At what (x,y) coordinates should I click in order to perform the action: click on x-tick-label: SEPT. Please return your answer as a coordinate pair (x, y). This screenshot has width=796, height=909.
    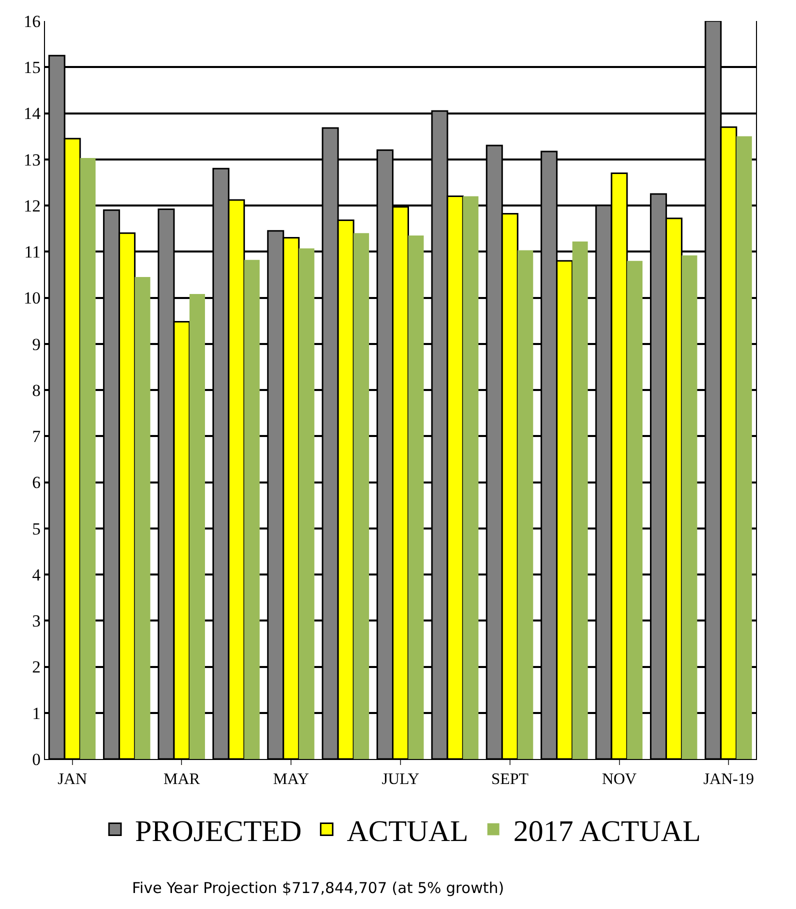
    Looking at the image, I should click on (510, 779).